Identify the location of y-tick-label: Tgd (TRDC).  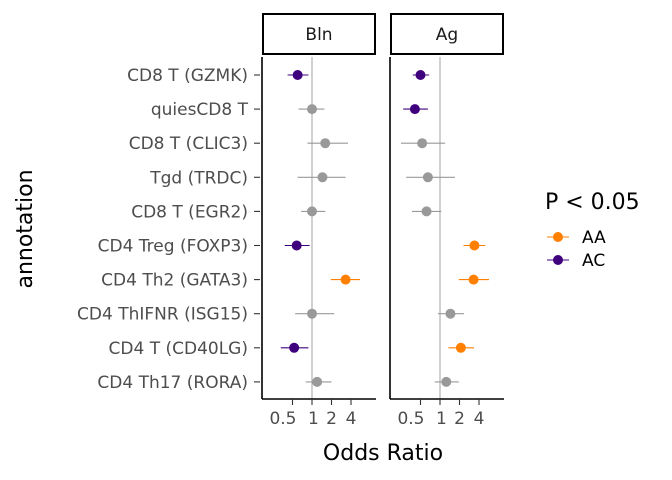
(198, 178).